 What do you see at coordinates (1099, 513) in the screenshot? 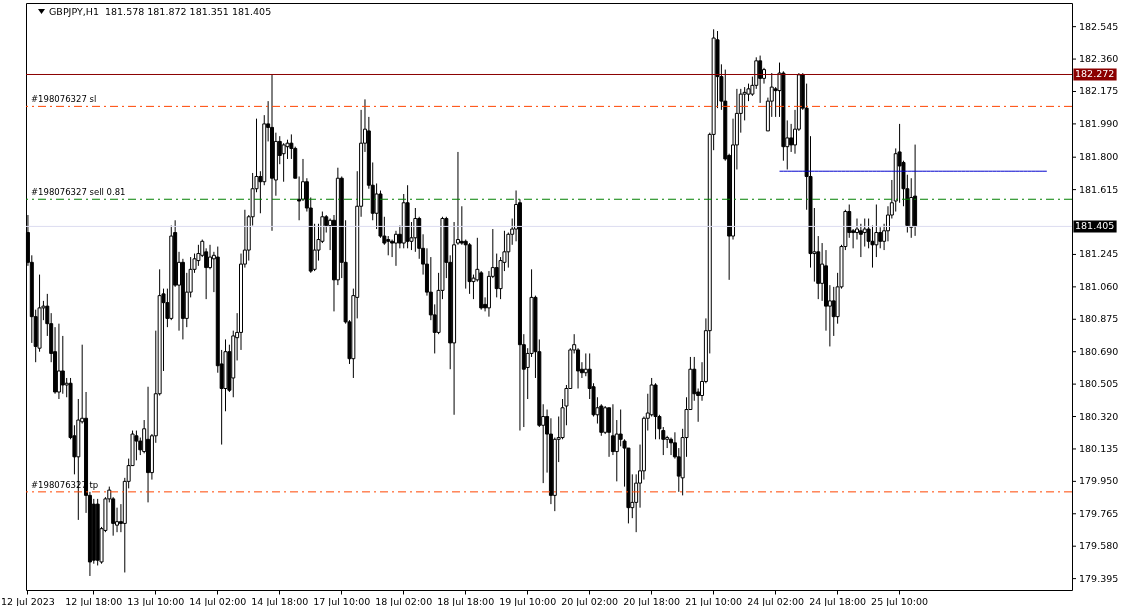
I see `y-tick-label: 179.765` at bounding box center [1099, 513].